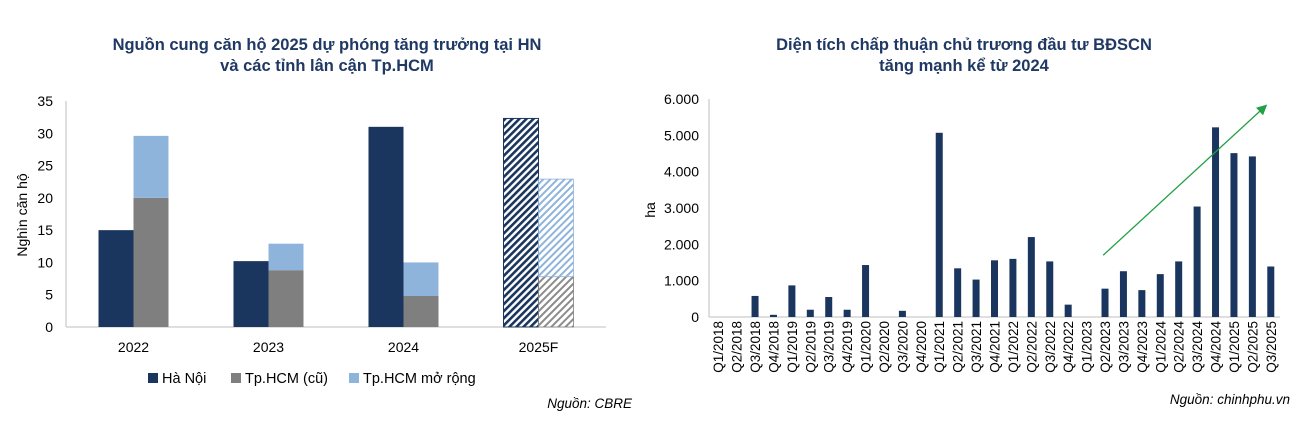 The height and width of the screenshot is (432, 1306). What do you see at coordinates (49, 295) in the screenshot?
I see `left-y-tick-label: 5` at bounding box center [49, 295].